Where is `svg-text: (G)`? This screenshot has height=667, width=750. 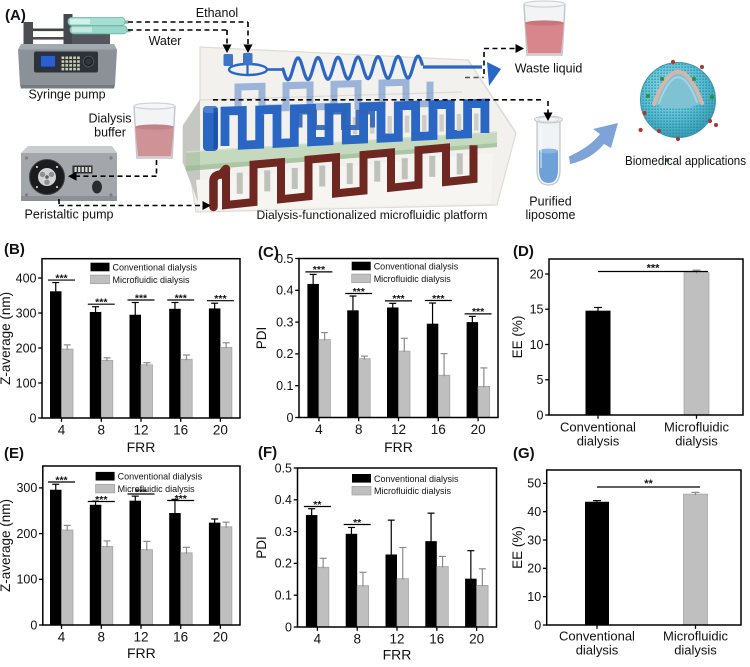
svg-text: (G) is located at coordinates (524, 453).